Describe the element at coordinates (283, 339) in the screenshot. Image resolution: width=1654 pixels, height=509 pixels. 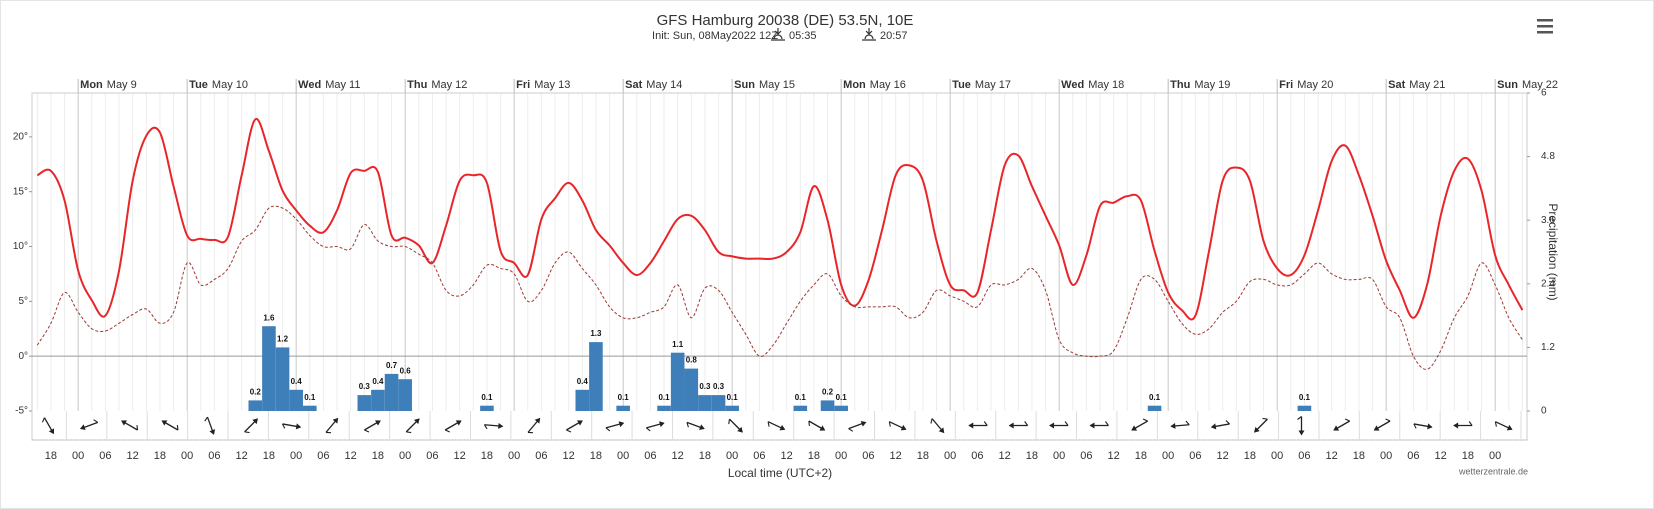
I see `precip-label: 1.2` at that location.